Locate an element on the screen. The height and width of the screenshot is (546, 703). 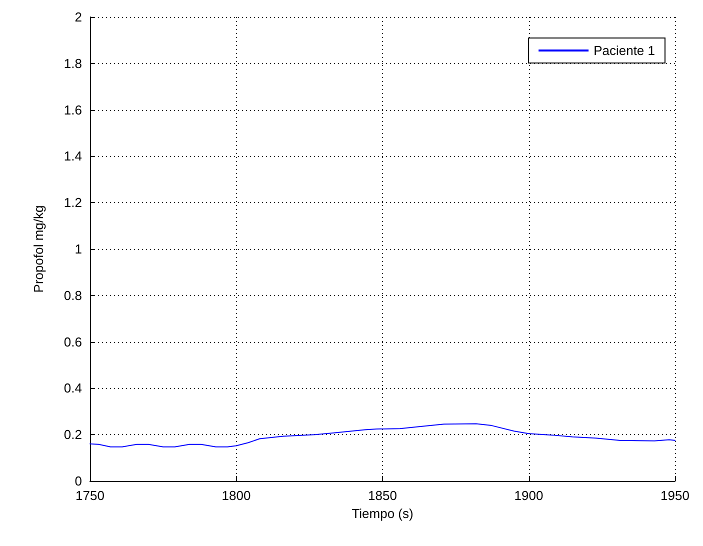
y-tick-label: 1.4 is located at coordinates (73, 156).